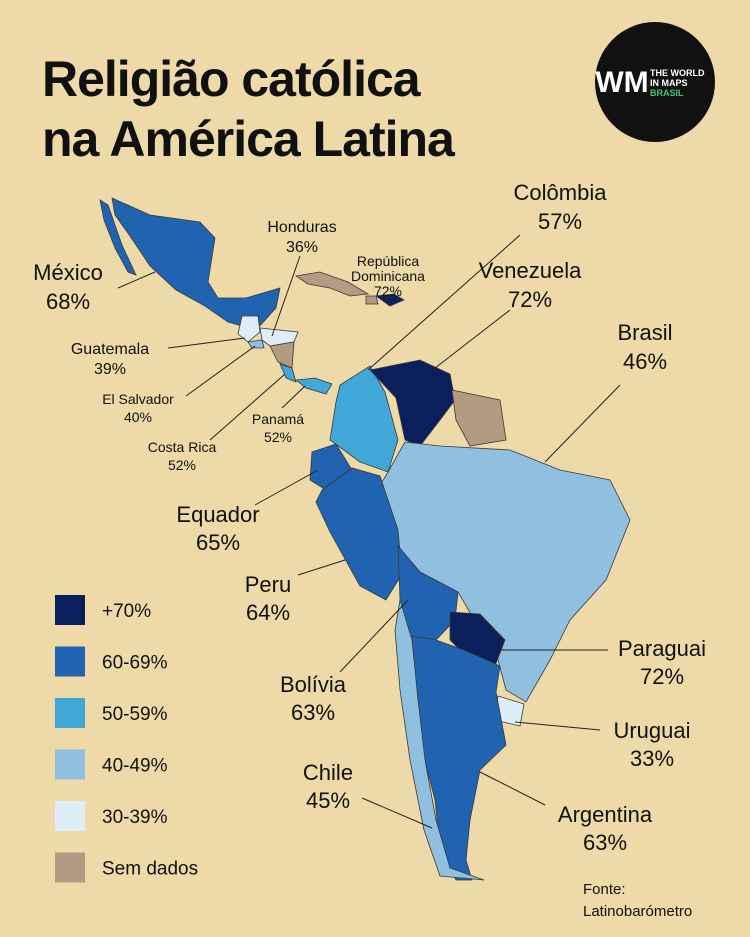 This screenshot has height=937, width=750. I want to click on chile, so click(439, 740).